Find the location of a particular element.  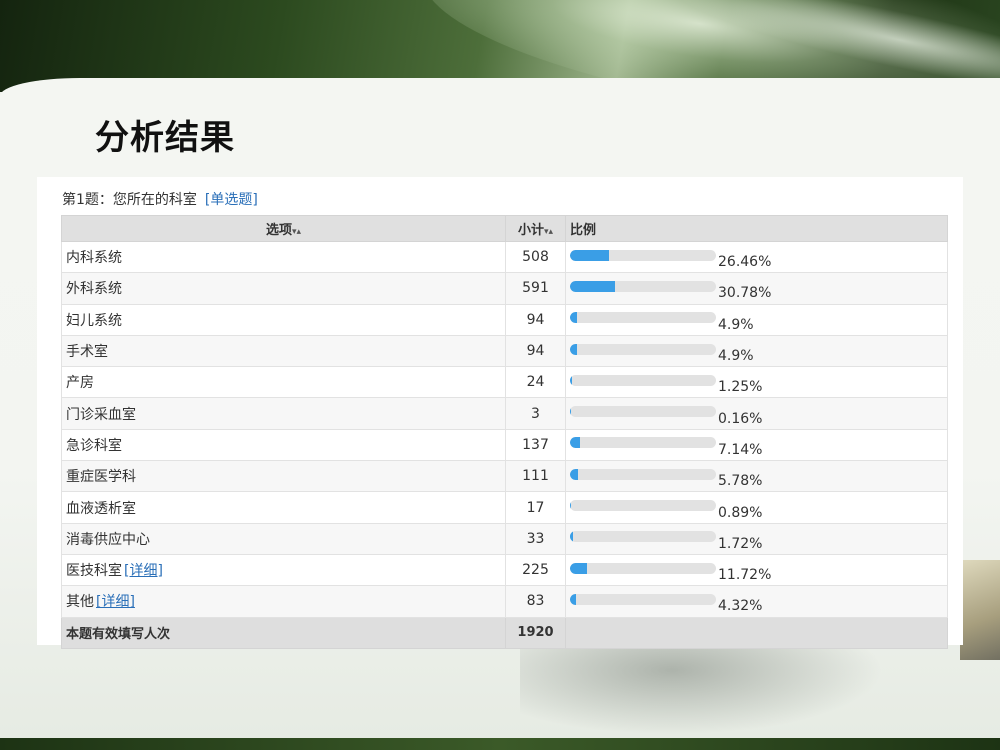

ratio-cell: 26.46% is located at coordinates (756, 257).